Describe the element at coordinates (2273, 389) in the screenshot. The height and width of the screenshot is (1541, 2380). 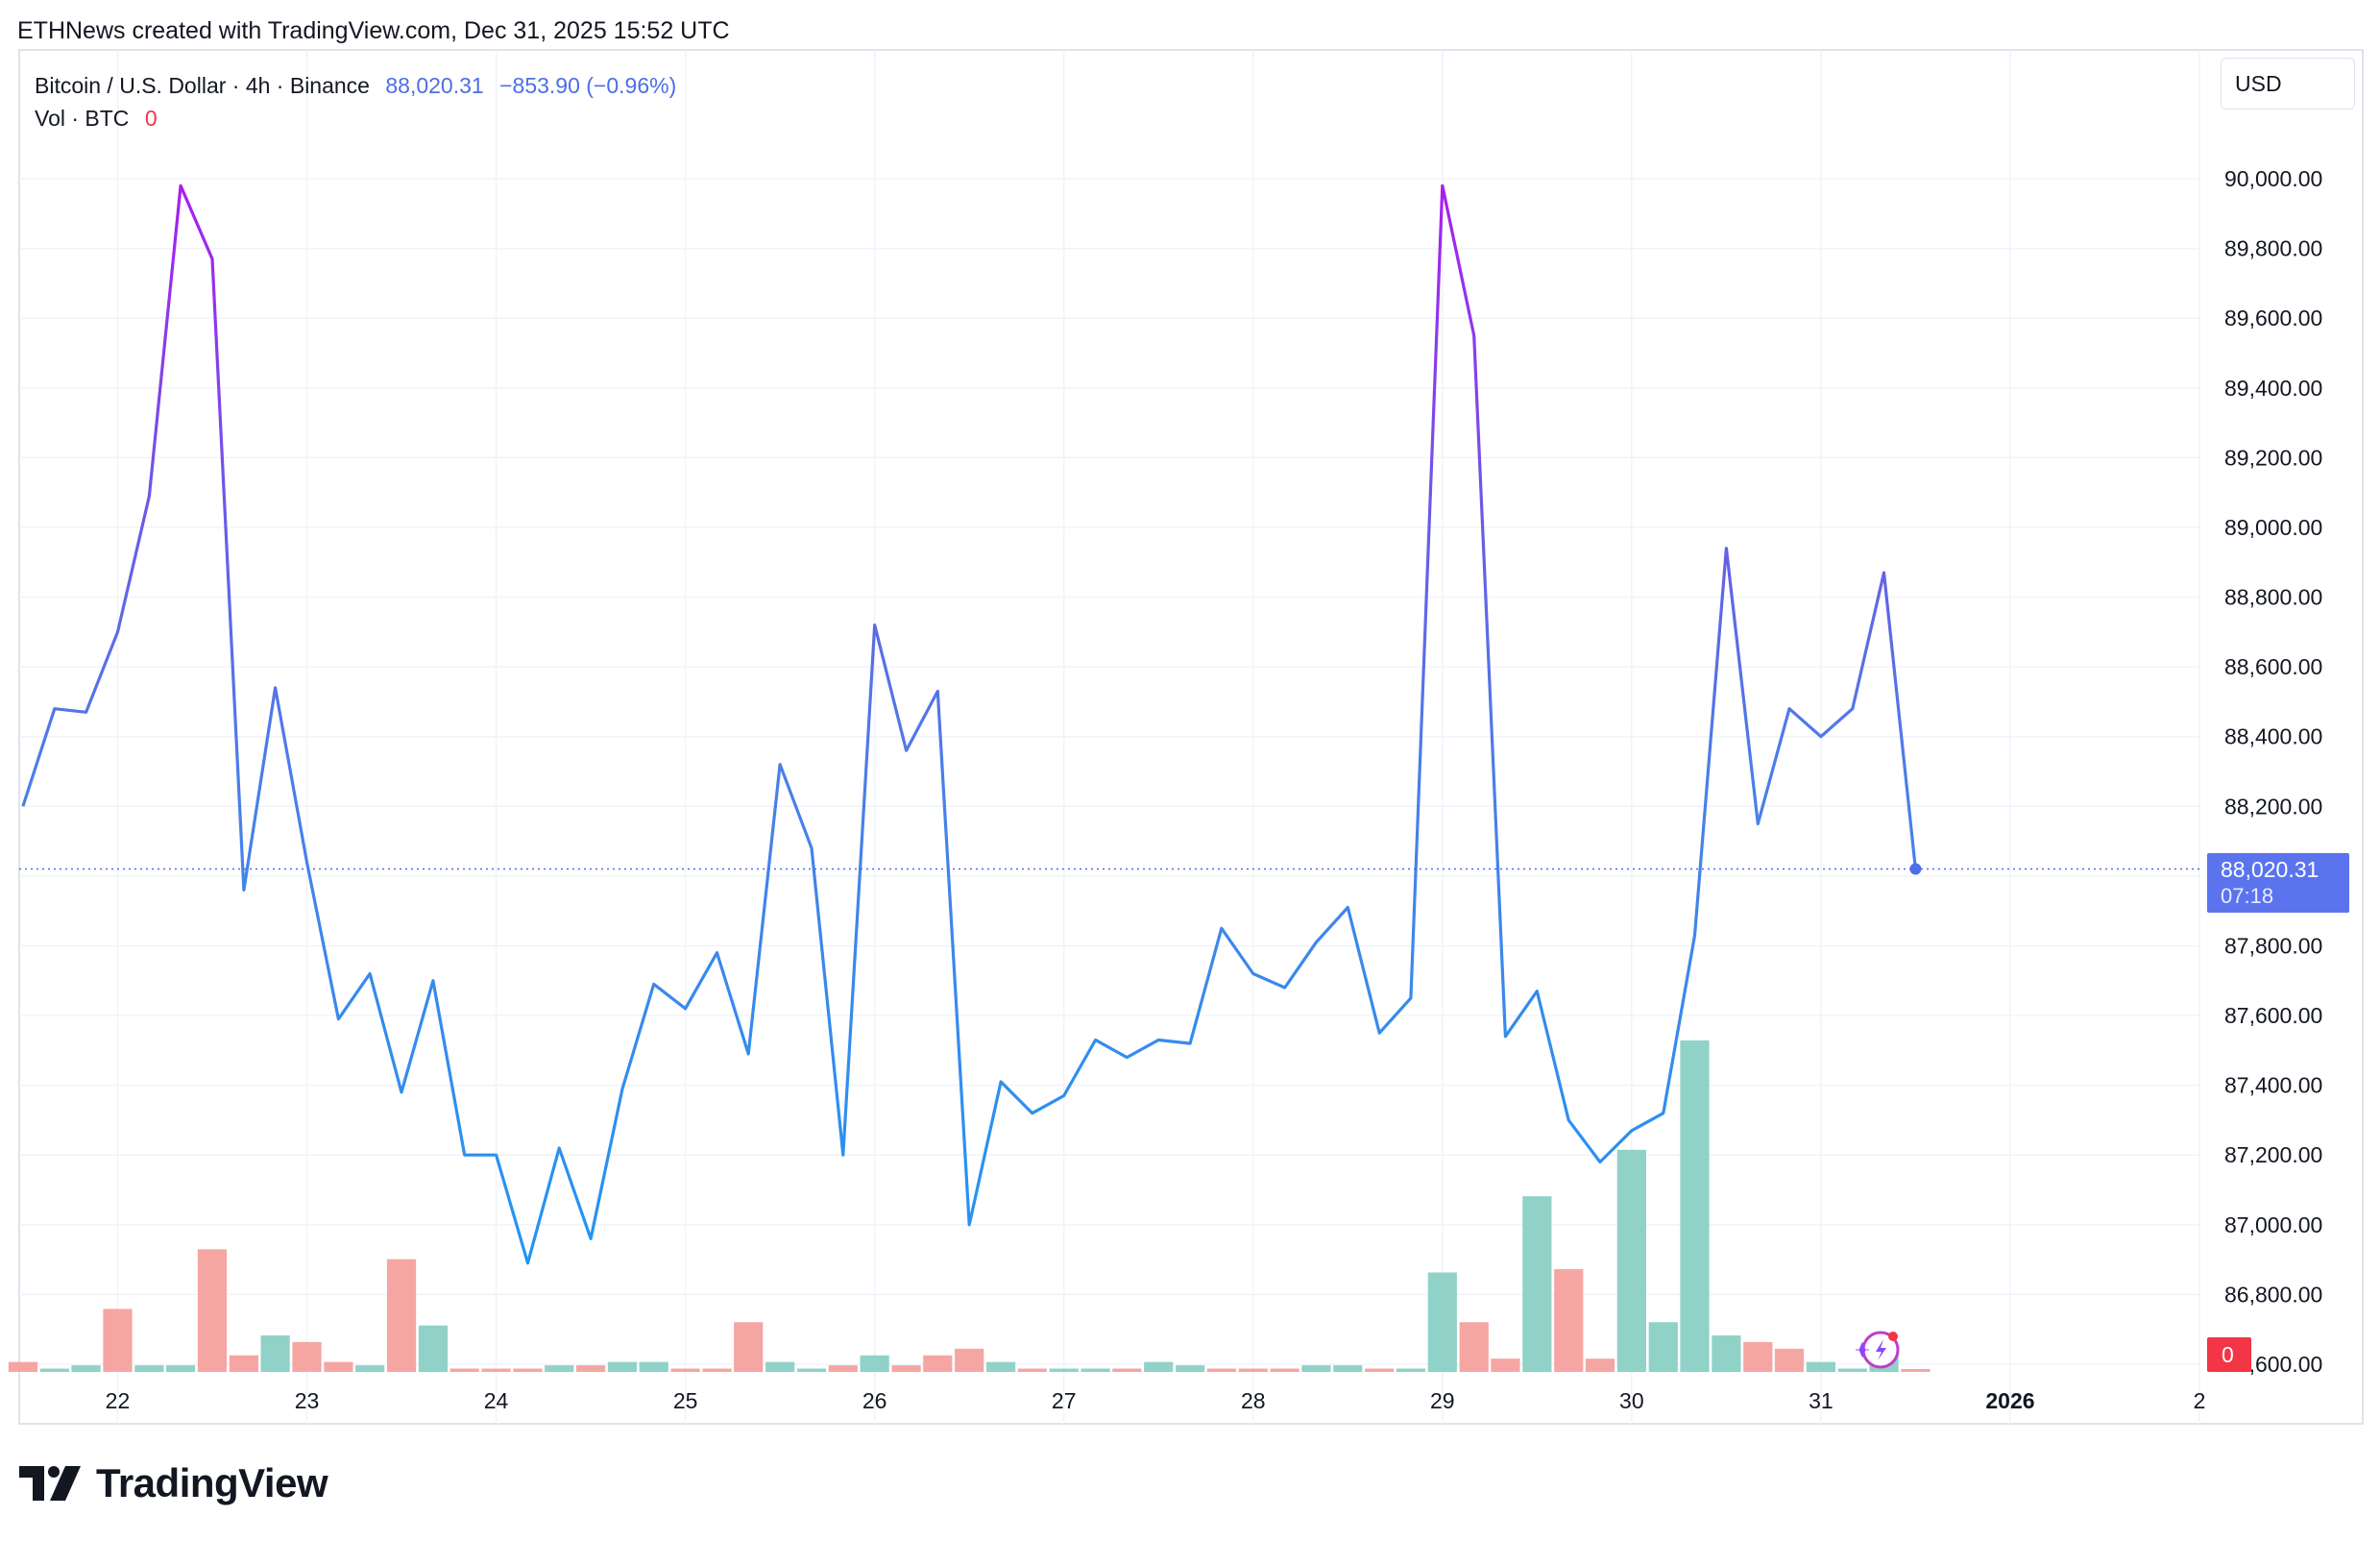
I see `y-tick-label: 89,400.00` at that location.